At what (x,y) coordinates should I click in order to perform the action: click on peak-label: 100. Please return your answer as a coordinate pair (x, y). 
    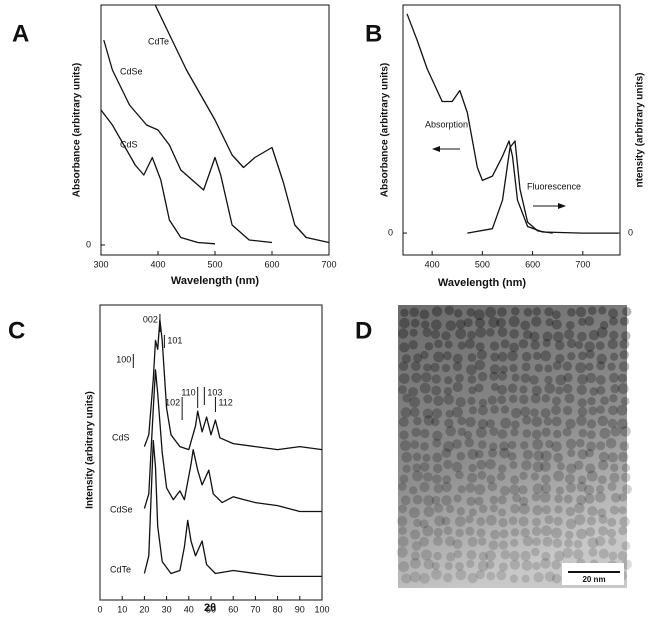
    Looking at the image, I should click on (123, 359).